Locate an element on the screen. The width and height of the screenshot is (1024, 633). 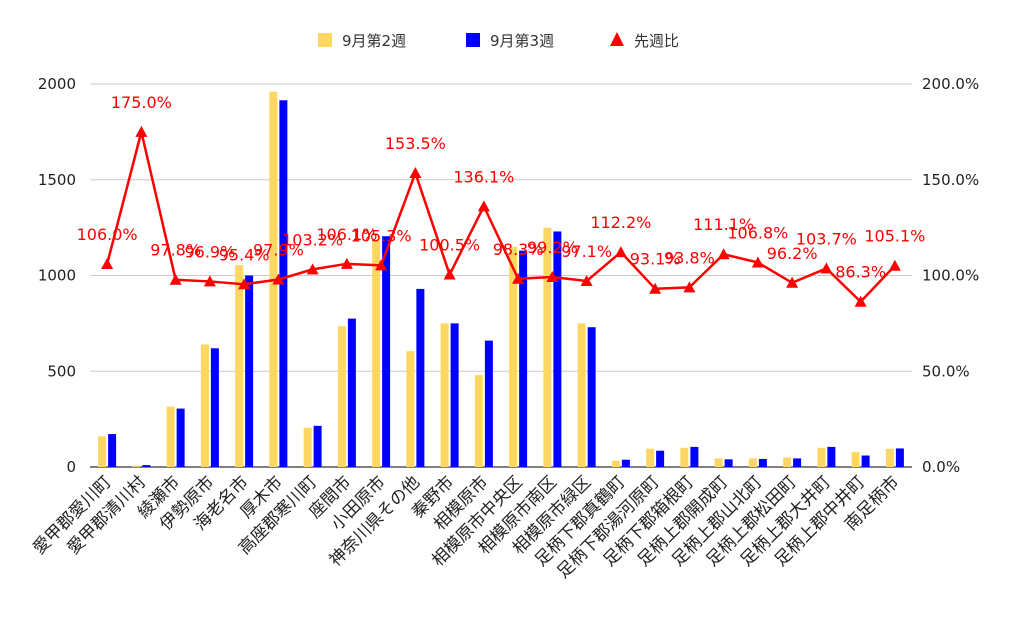
data-label: 100.5% is located at coordinates (449, 245).